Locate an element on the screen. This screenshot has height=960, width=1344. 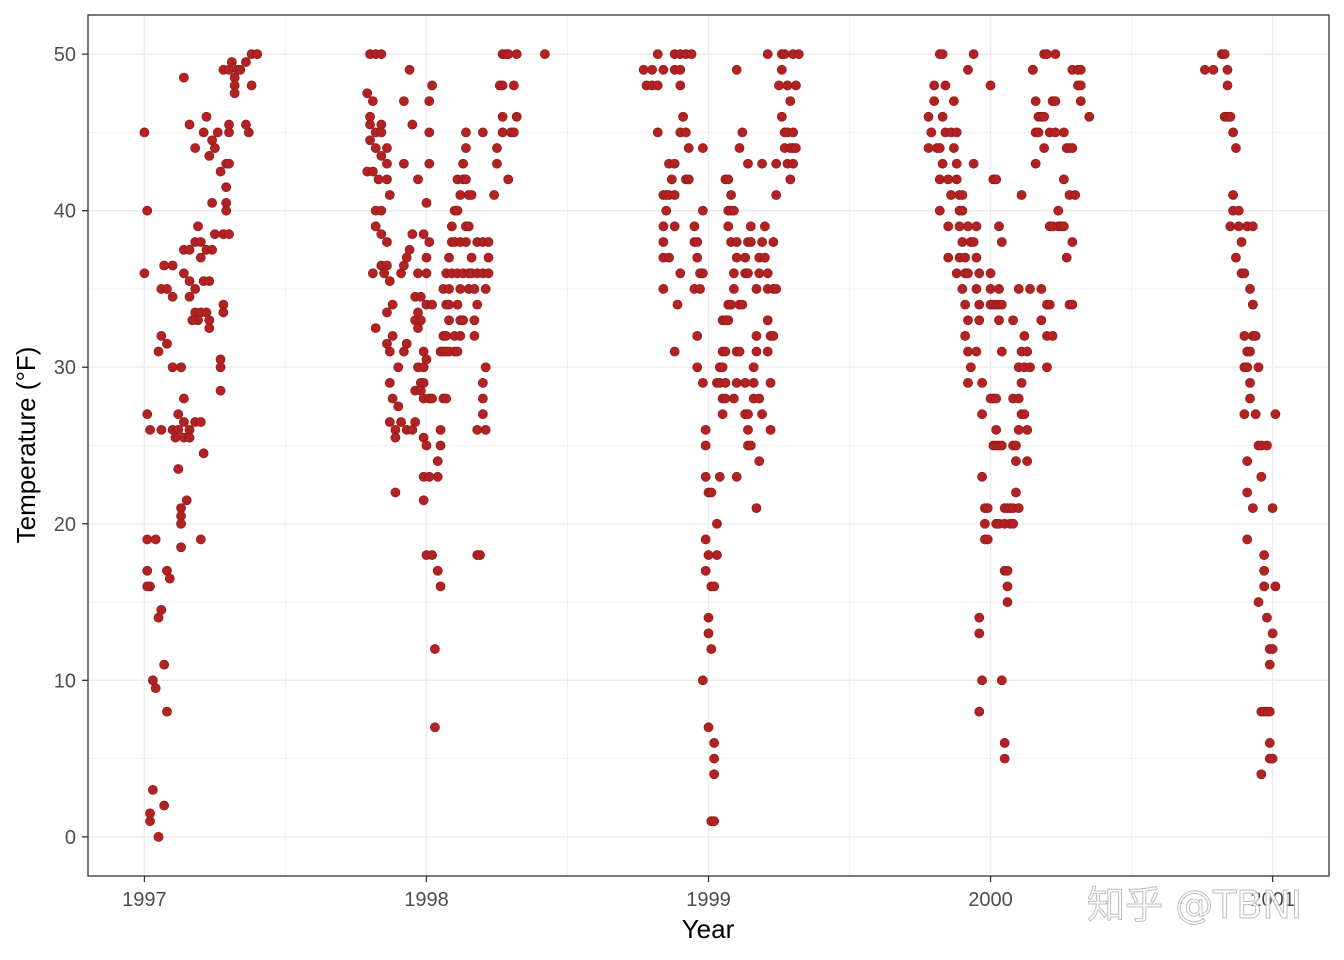
x-tick-label: 1999 is located at coordinates (708, 900).